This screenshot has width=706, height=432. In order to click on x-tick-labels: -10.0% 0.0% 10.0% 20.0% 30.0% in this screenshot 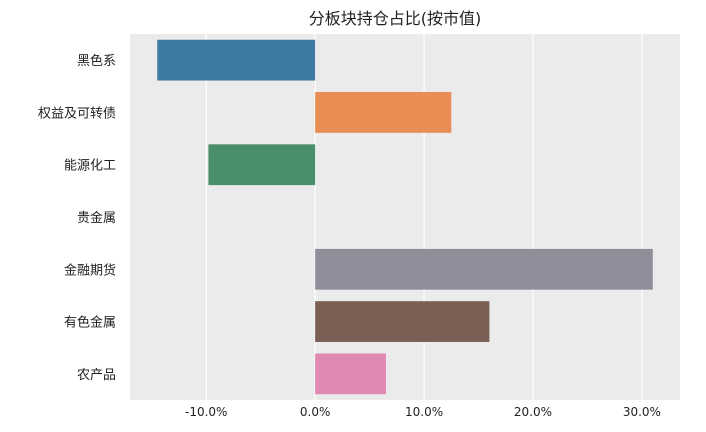, I will do `click(423, 412)`.